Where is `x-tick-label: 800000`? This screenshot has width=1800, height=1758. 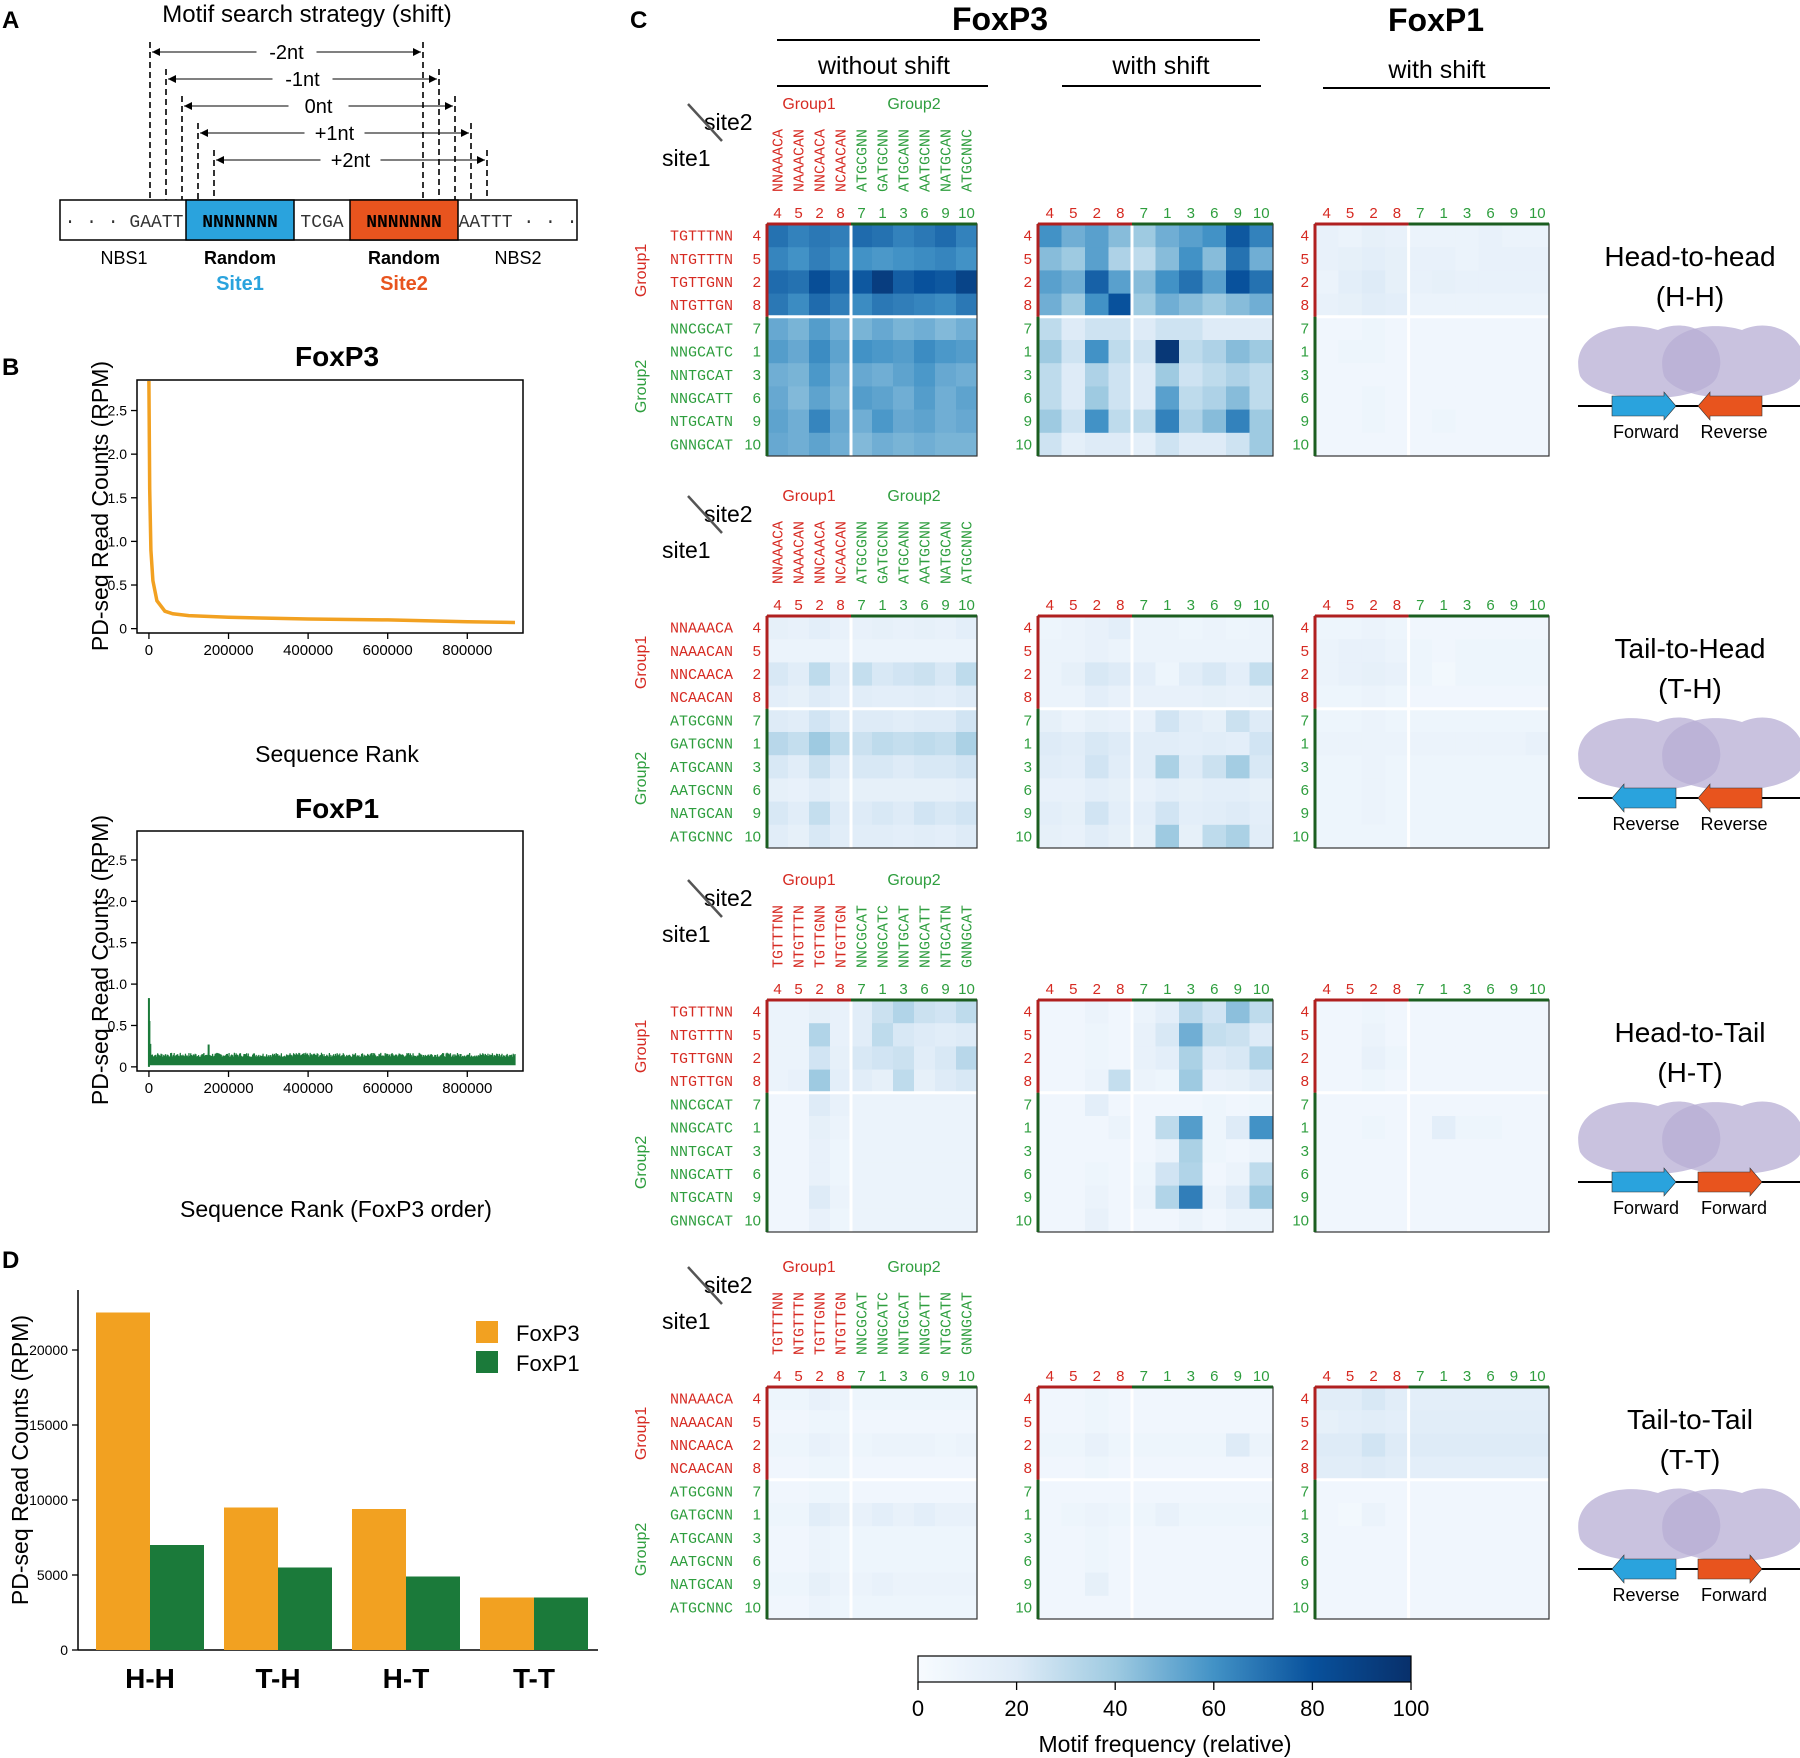
x-tick-label: 800000 is located at coordinates (467, 1088).